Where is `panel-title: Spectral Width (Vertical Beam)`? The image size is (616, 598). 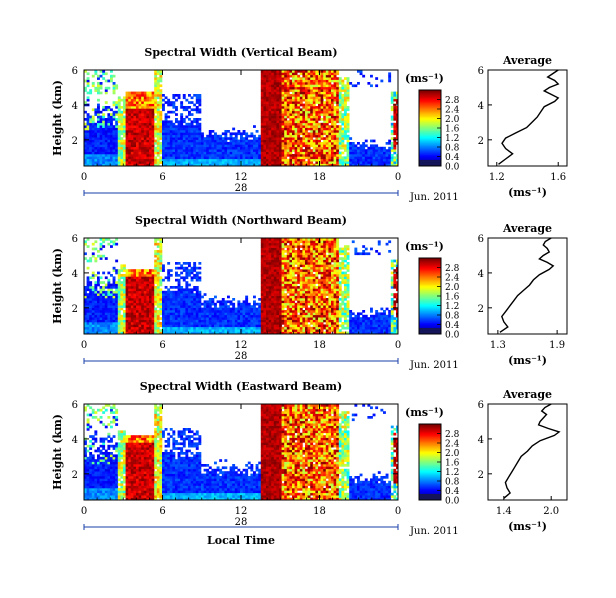 panel-title: Spectral Width (Vertical Beam) is located at coordinates (240, 52).